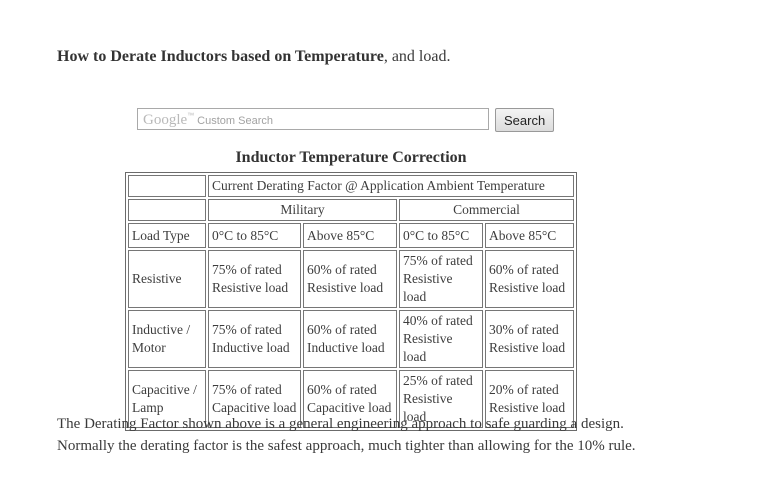 The image size is (763, 485). I want to click on table-cell: 75% of rated Inductive load, so click(254, 339).